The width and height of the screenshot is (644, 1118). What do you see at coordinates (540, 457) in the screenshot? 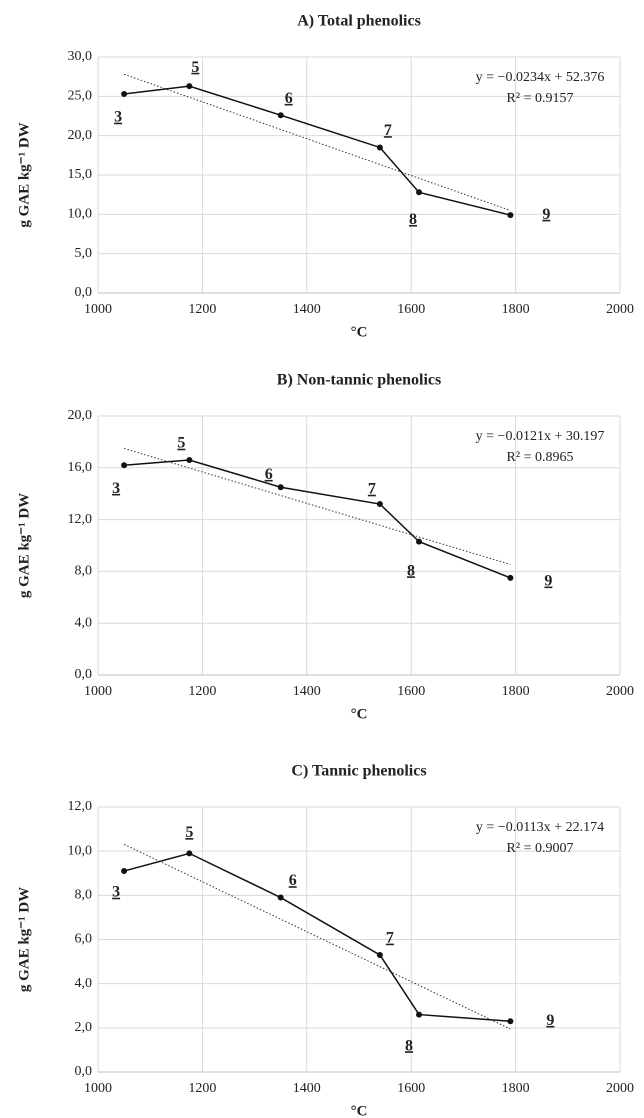
I see `trend-r2: R² = 0.8965` at bounding box center [540, 457].